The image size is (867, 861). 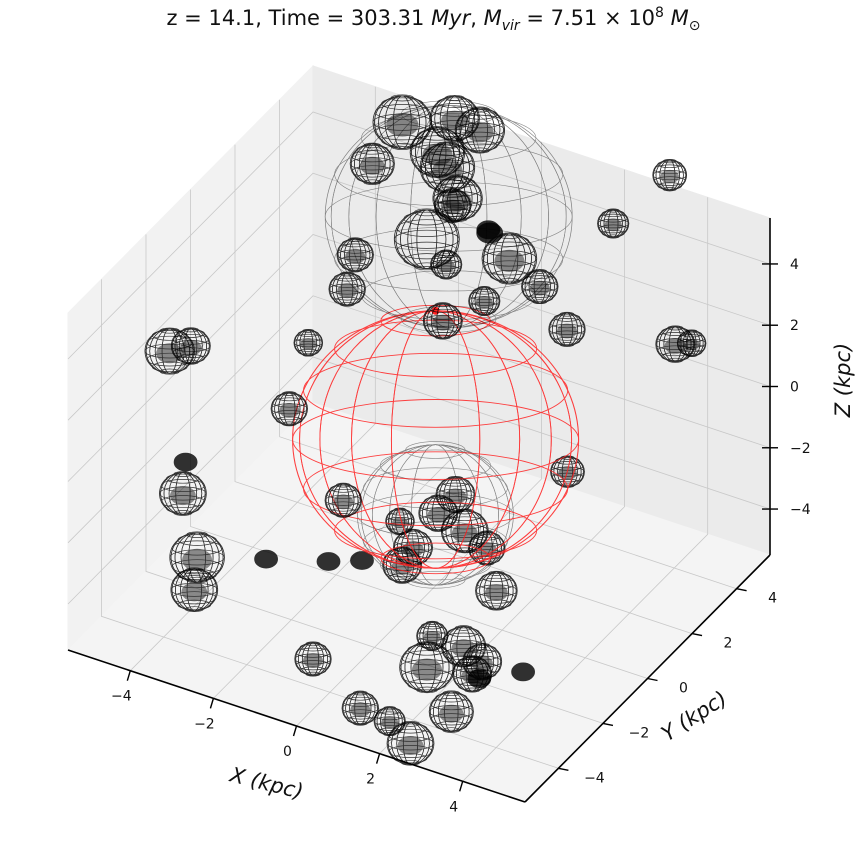 I want to click on title-mvir-subscript: vir, so click(x=510, y=26).